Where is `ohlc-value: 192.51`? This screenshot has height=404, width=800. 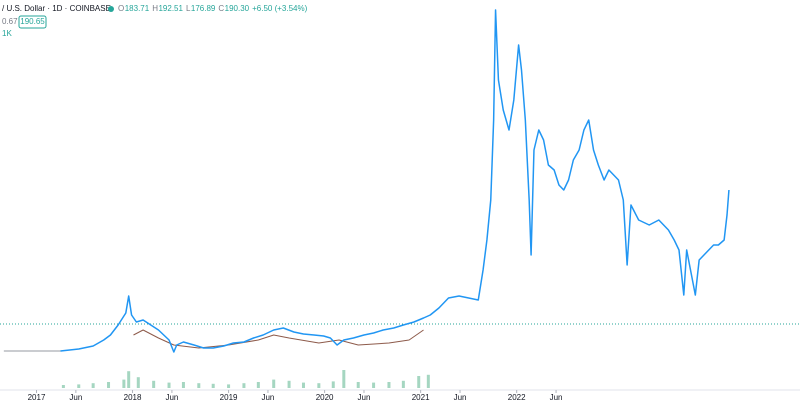 ohlc-value: 192.51 is located at coordinates (170, 8).